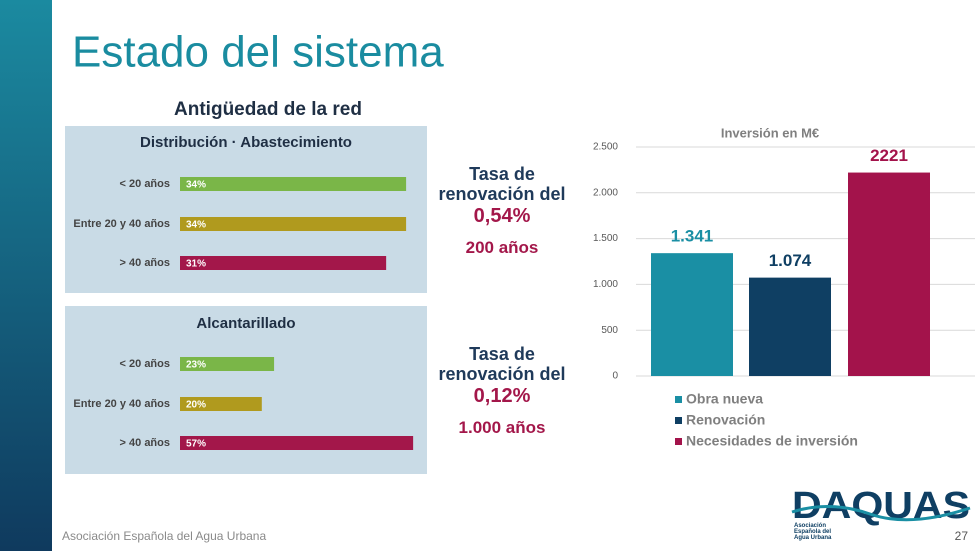 The height and width of the screenshot is (551, 980). Describe the element at coordinates (881, 513) in the screenshot. I see `logo-wave` at that location.